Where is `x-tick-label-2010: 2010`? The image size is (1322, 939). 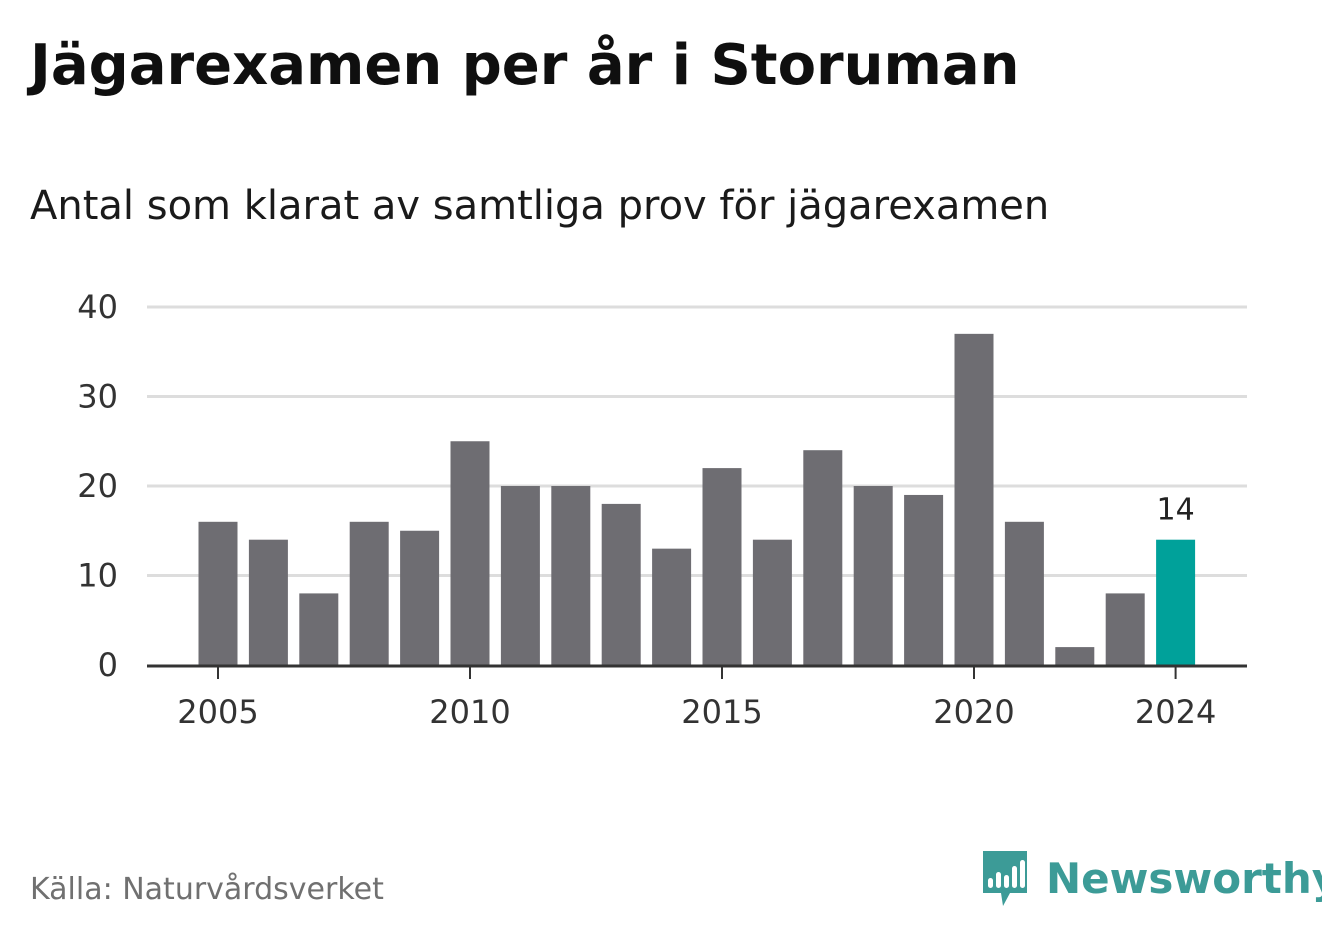
x-tick-label-2010: 2010 is located at coordinates (469, 712).